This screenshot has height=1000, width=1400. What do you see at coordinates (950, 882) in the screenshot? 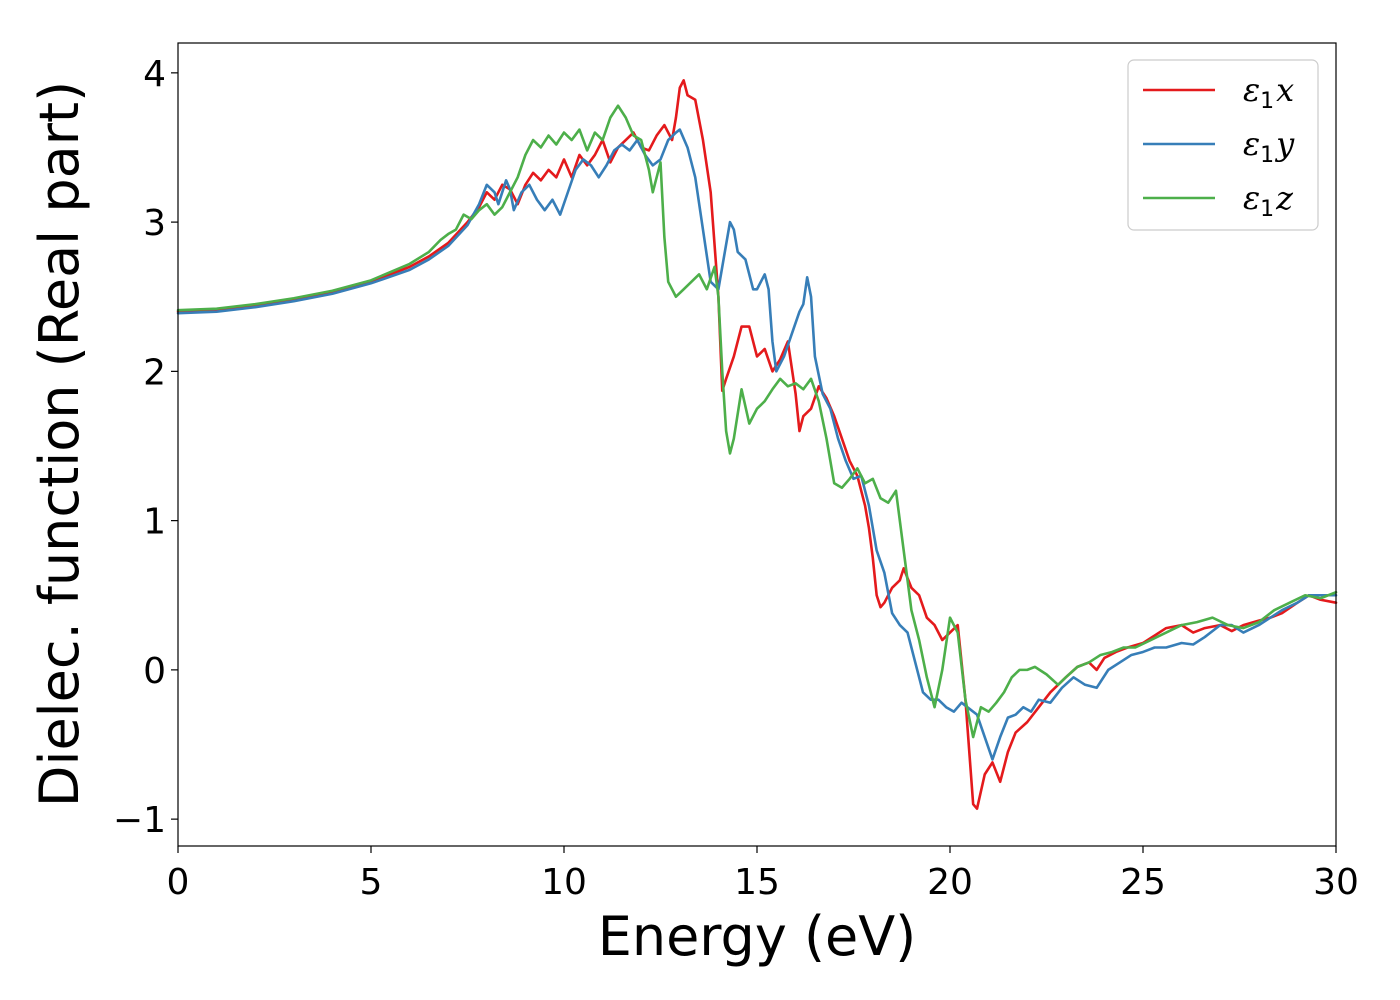
I see `x-tick-label: 20` at bounding box center [950, 882].